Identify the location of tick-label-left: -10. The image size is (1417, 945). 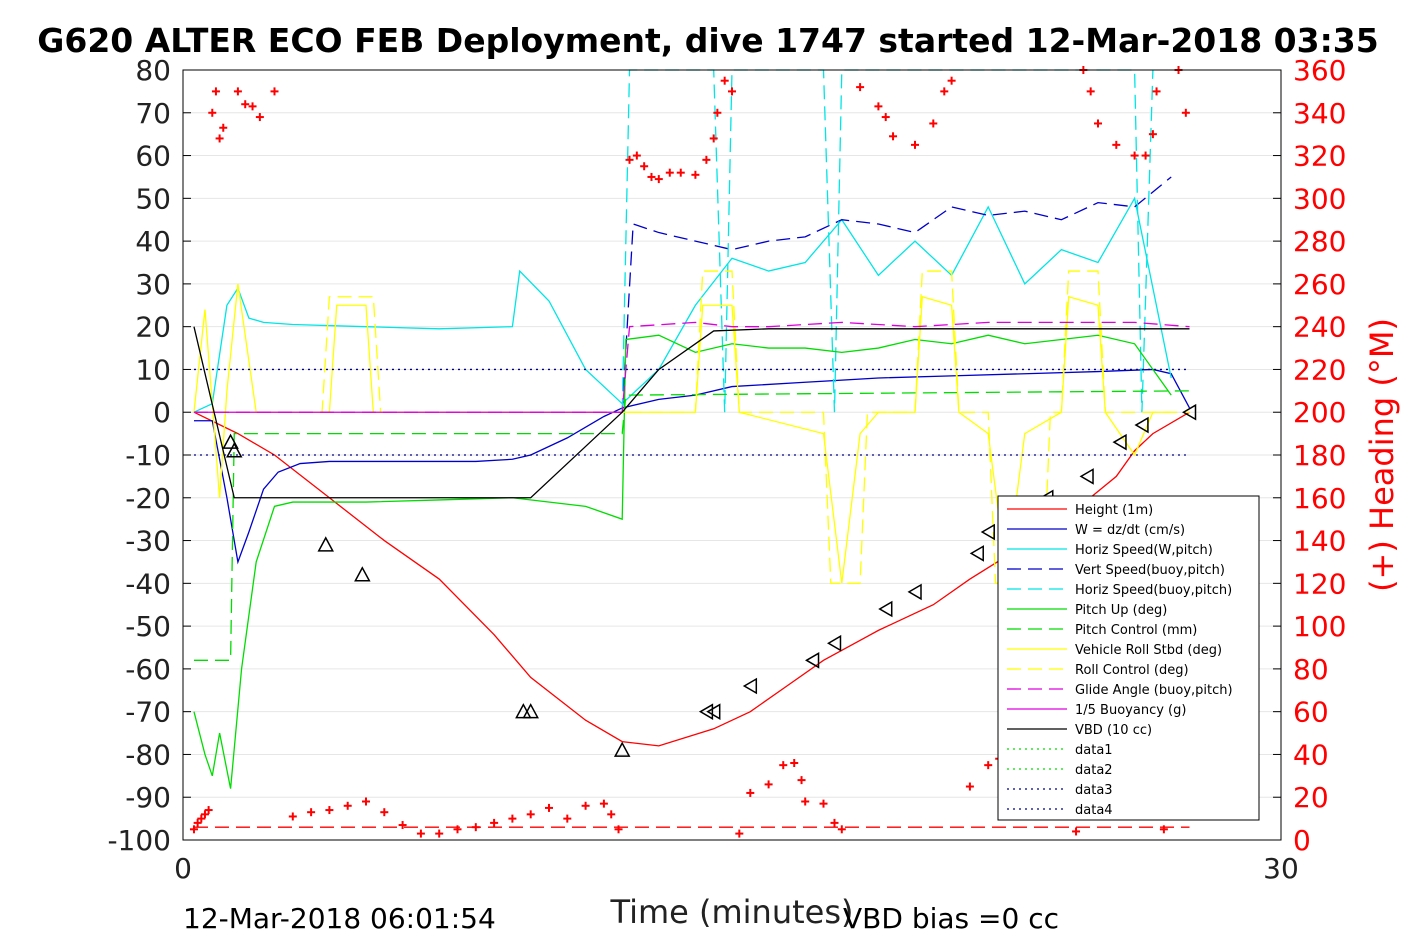
(148, 455).